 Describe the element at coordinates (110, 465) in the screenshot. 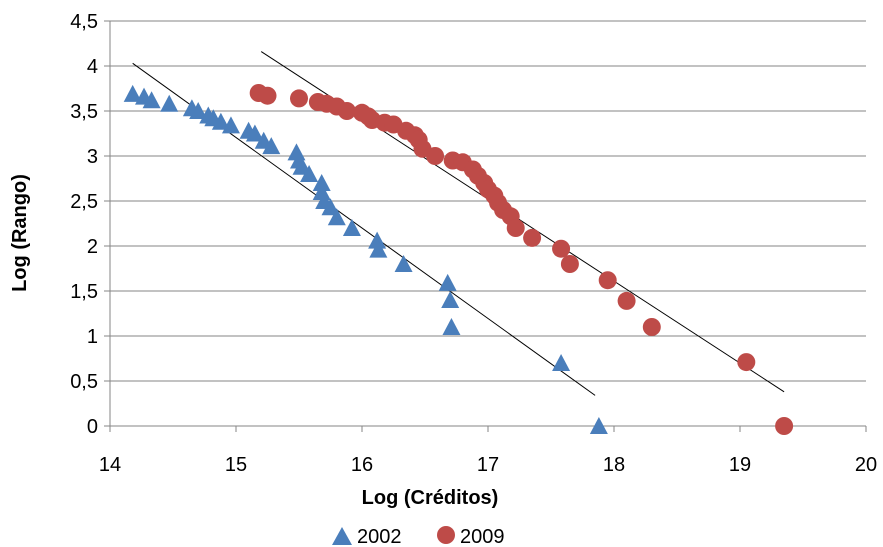

I see `x-tick-label: 14` at that location.